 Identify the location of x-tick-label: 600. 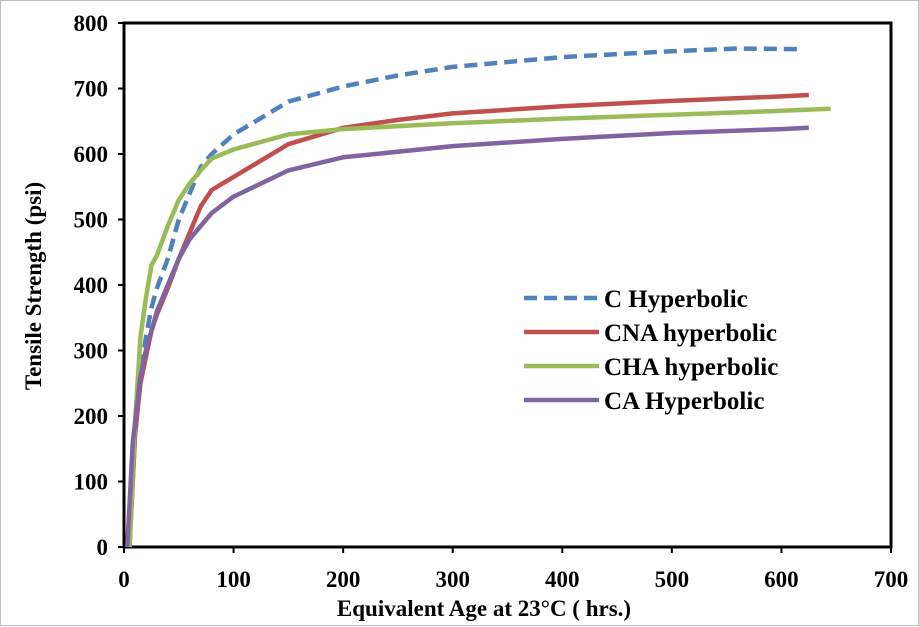
(781, 579).